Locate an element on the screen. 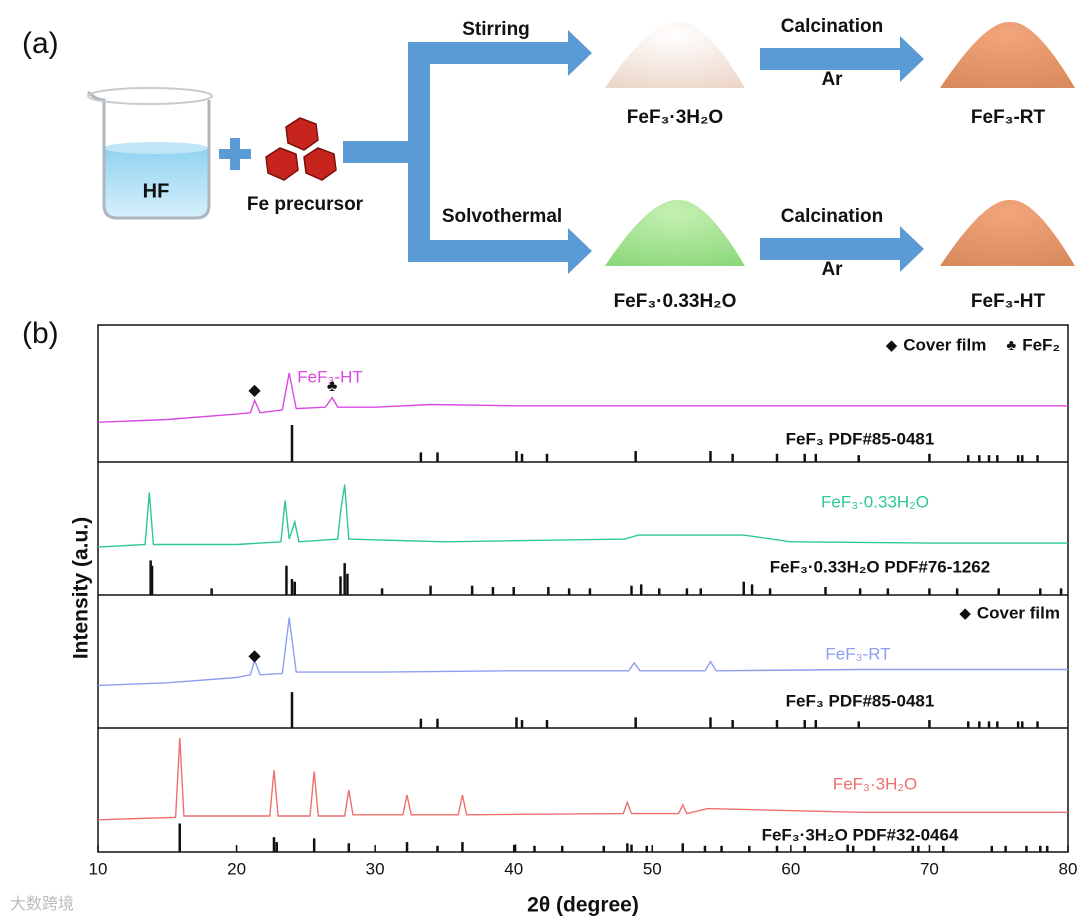  x-tick-label: 80 is located at coordinates (1068, 868).